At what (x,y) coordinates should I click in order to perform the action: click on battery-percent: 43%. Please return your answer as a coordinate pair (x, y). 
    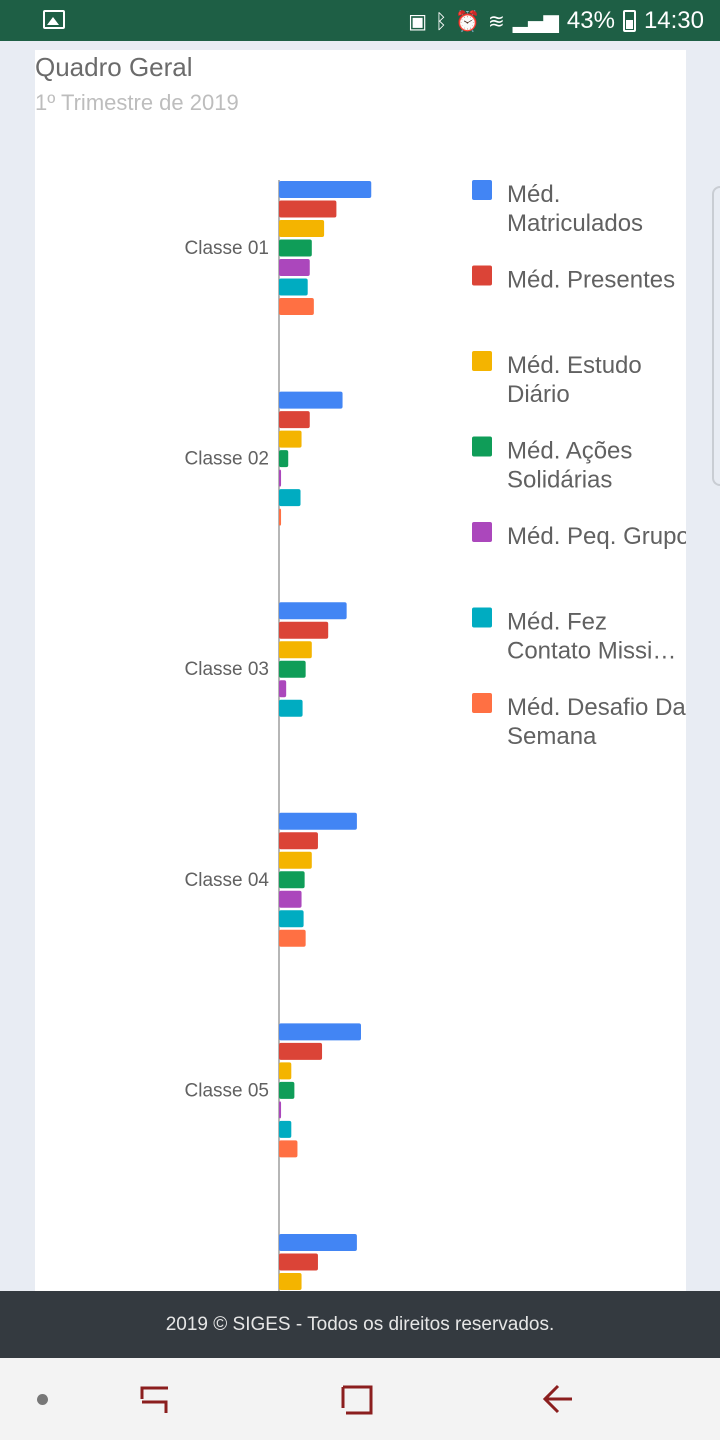
    Looking at the image, I should click on (590, 20).